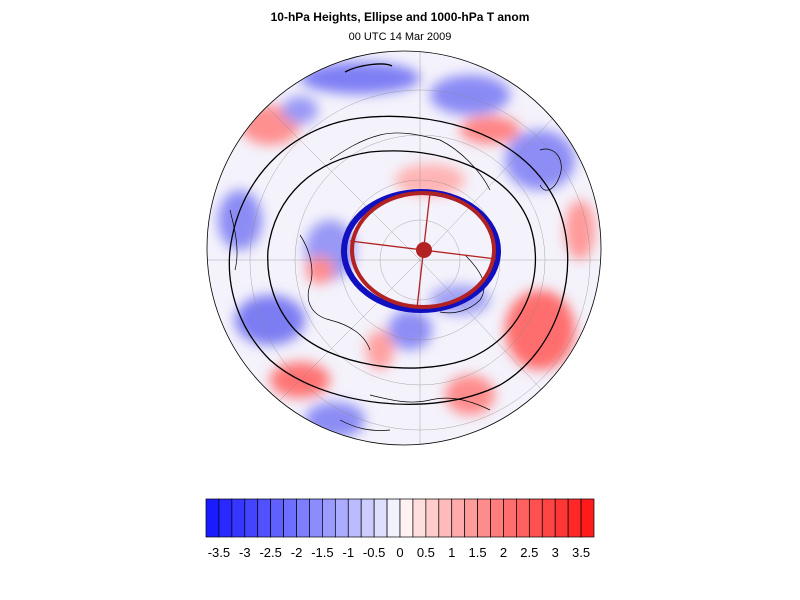 This screenshot has width=800, height=600. Describe the element at coordinates (219, 552) in the screenshot. I see `colorbar-tick-label: -3.5` at that location.